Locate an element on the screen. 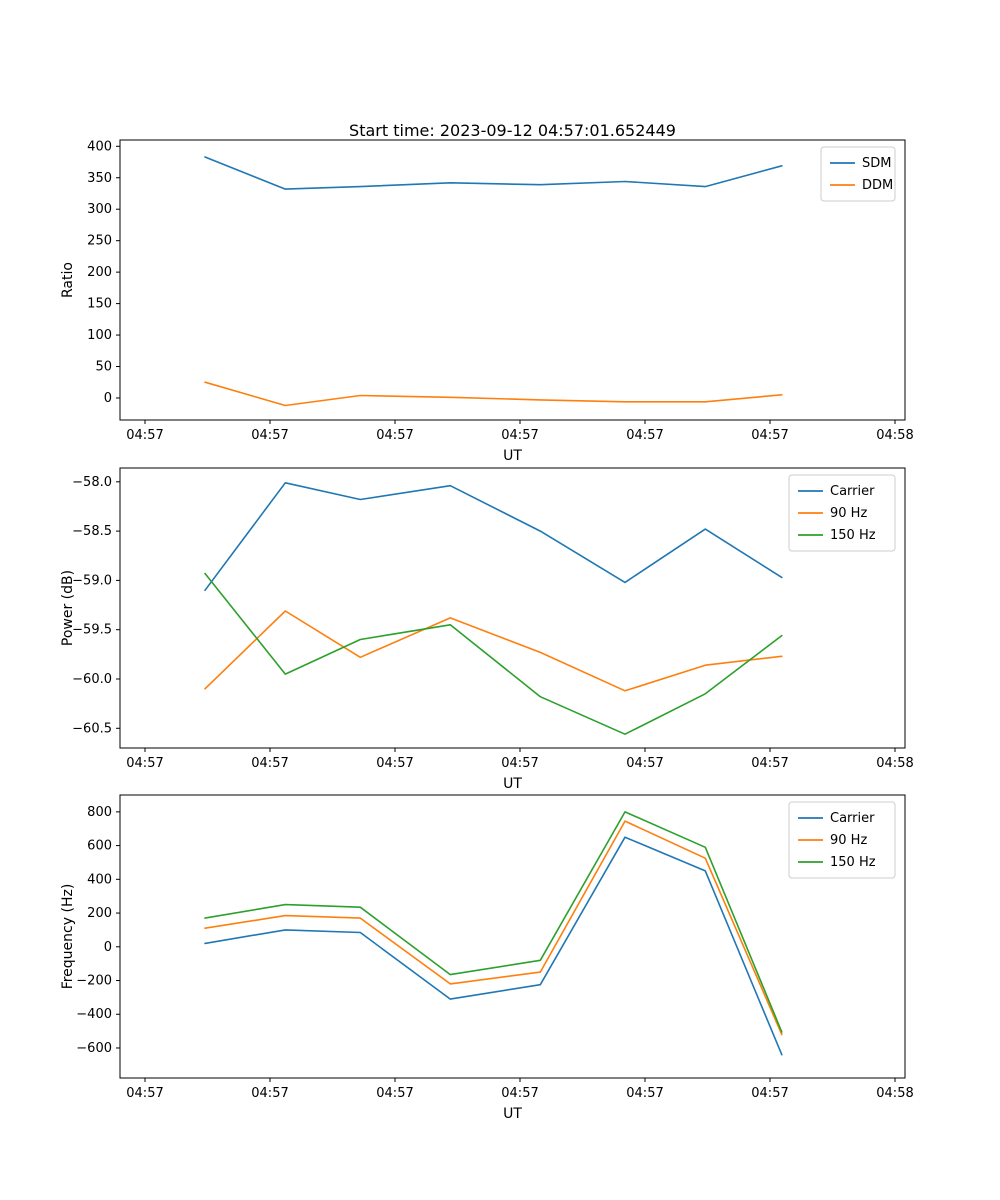  y-tick-label: −200 is located at coordinates (94, 981).